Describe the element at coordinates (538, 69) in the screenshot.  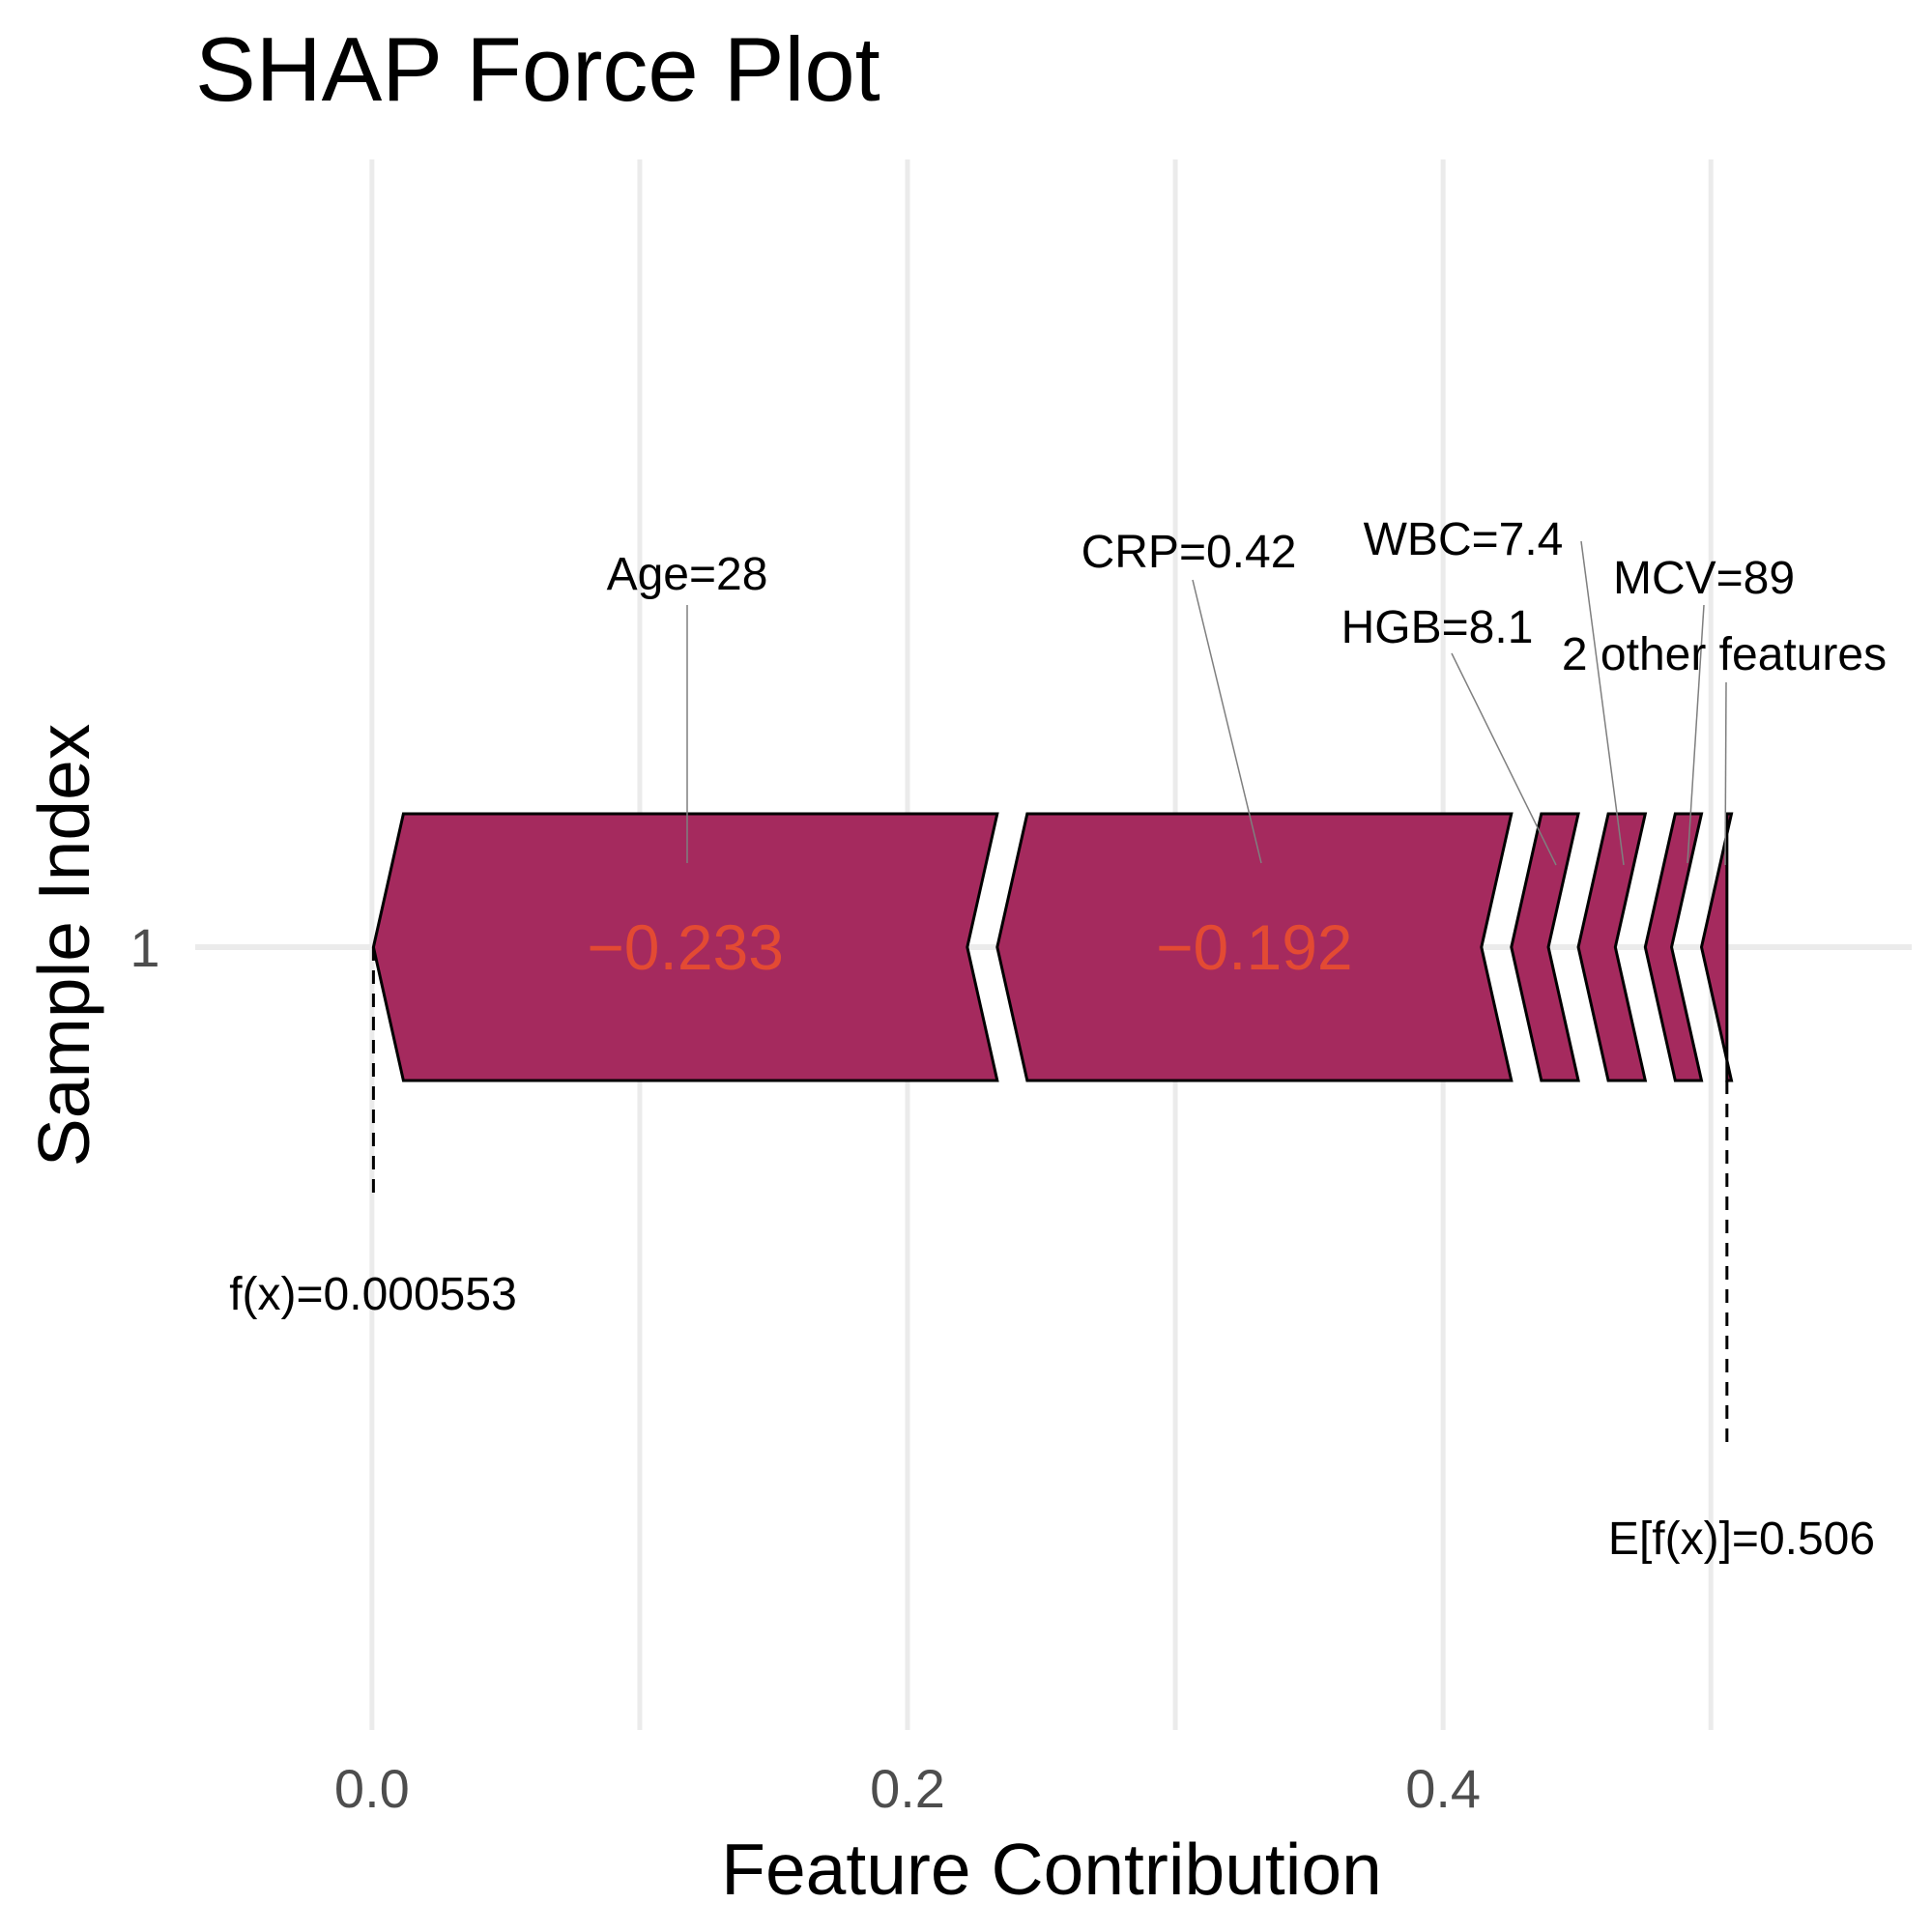
I see `chart-title: SHAP Force Plot` at that location.